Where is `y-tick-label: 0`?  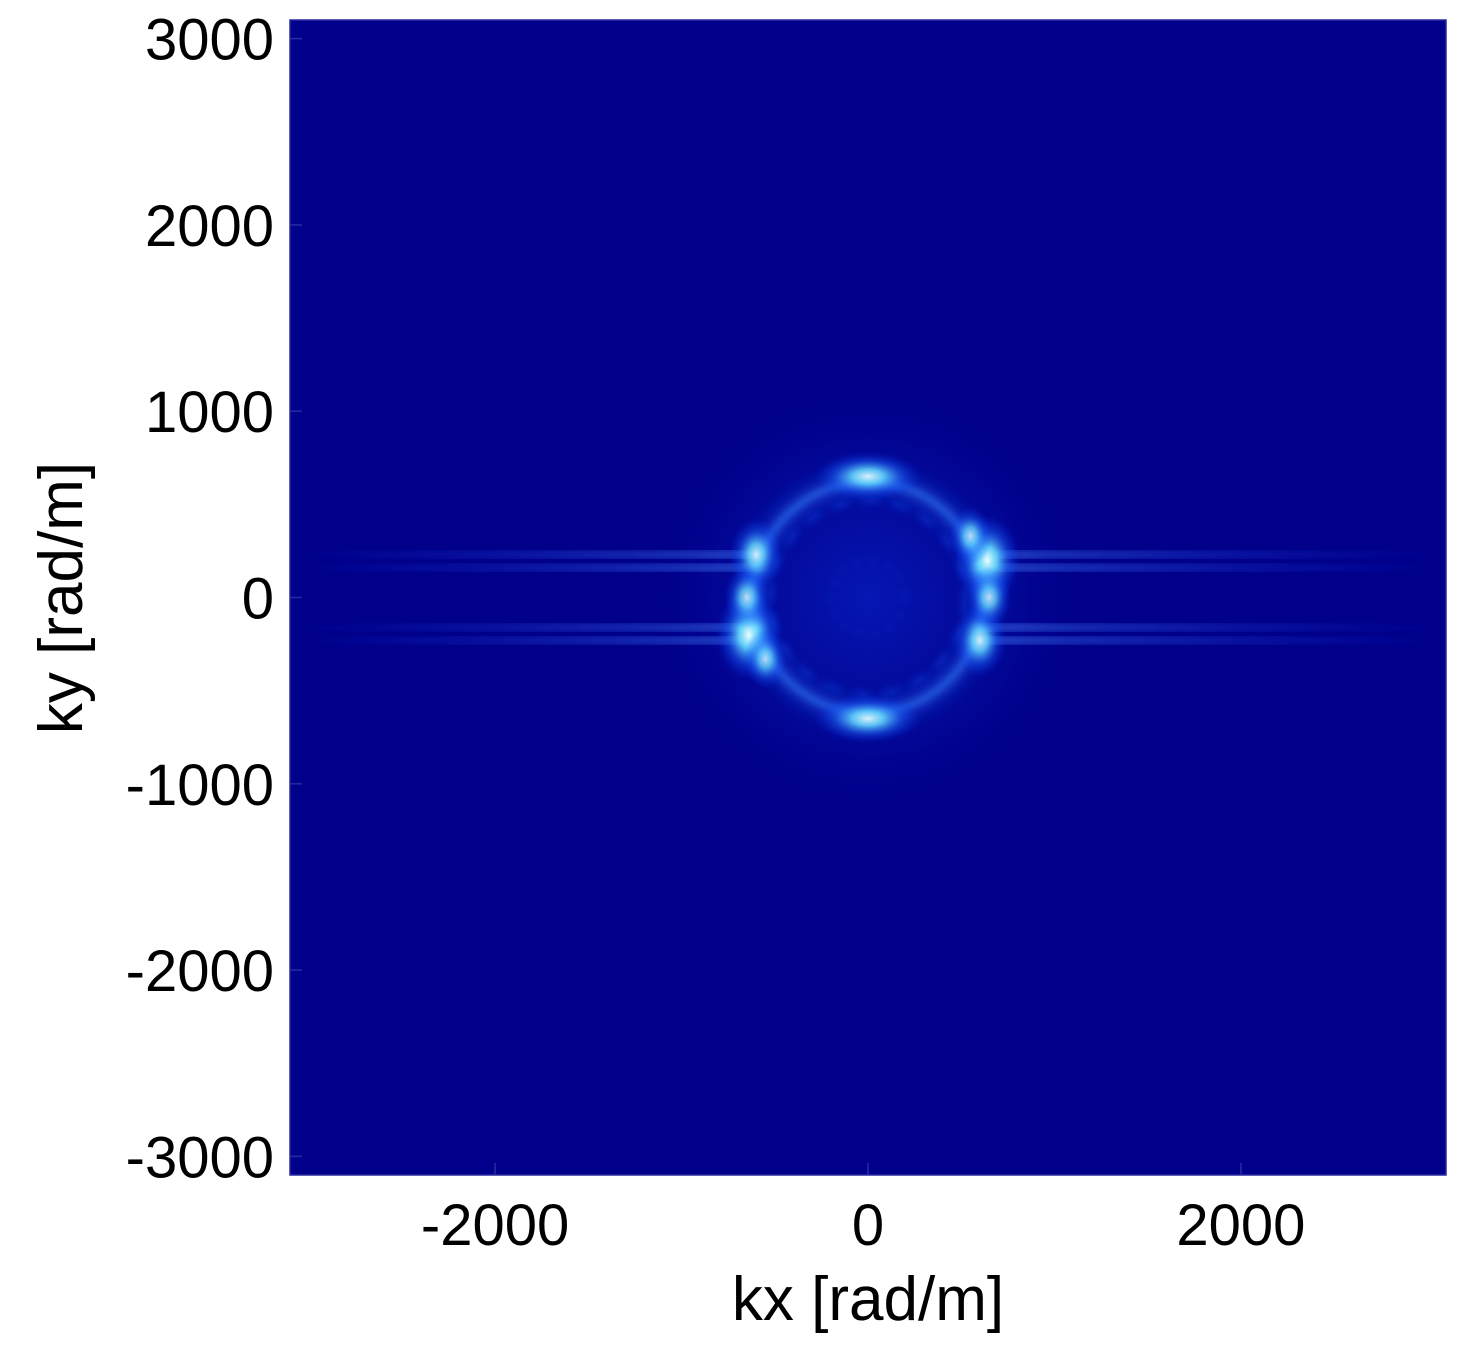
y-tick-label: 0 is located at coordinates (258, 599).